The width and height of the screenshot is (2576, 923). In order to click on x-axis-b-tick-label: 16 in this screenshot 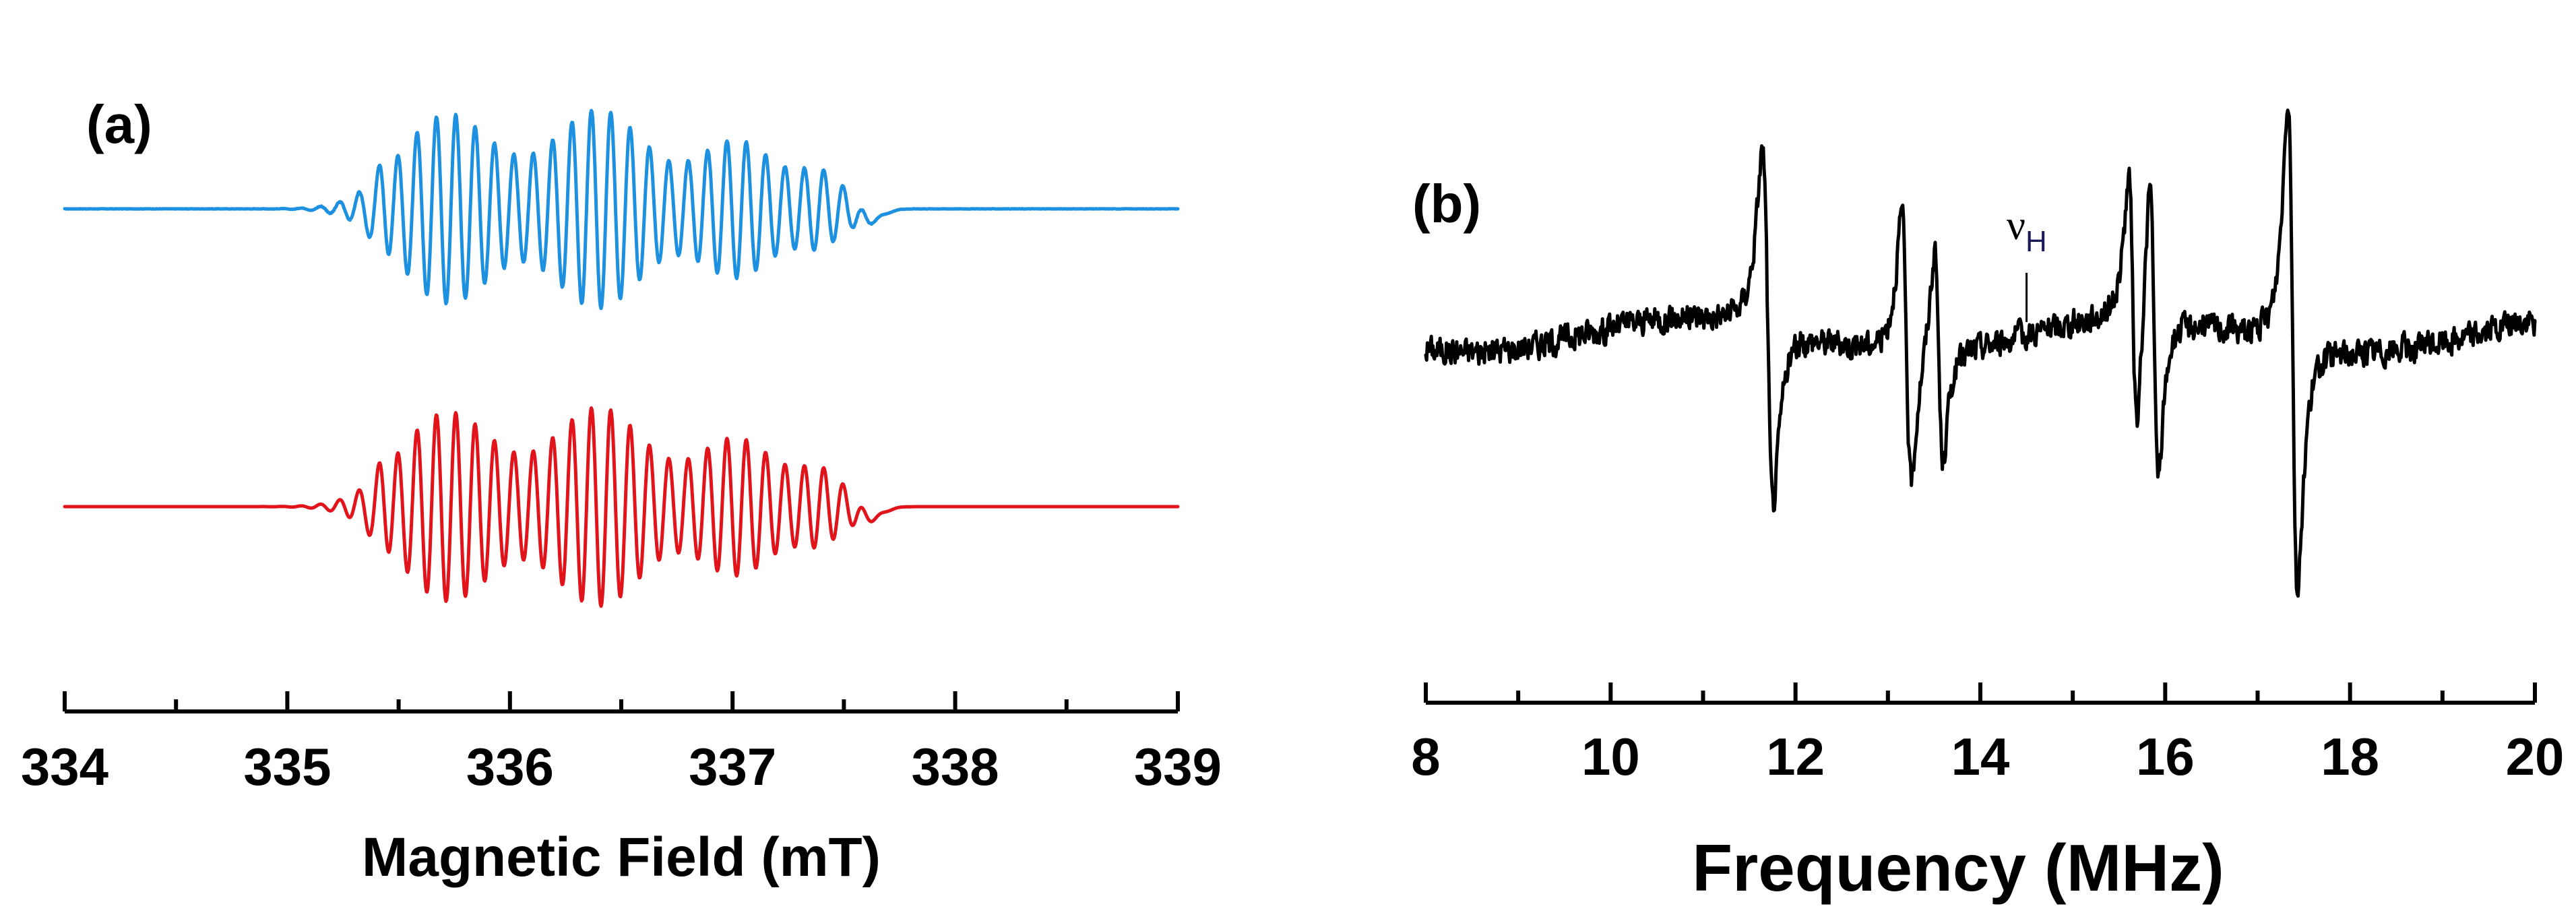, I will do `click(2165, 756)`.